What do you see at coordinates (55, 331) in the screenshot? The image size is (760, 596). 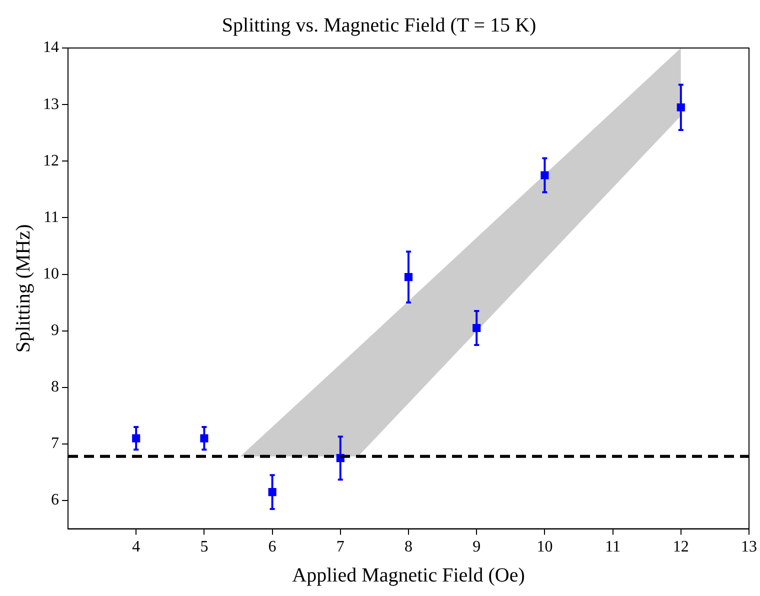 I see `y-tick-label: 9` at bounding box center [55, 331].